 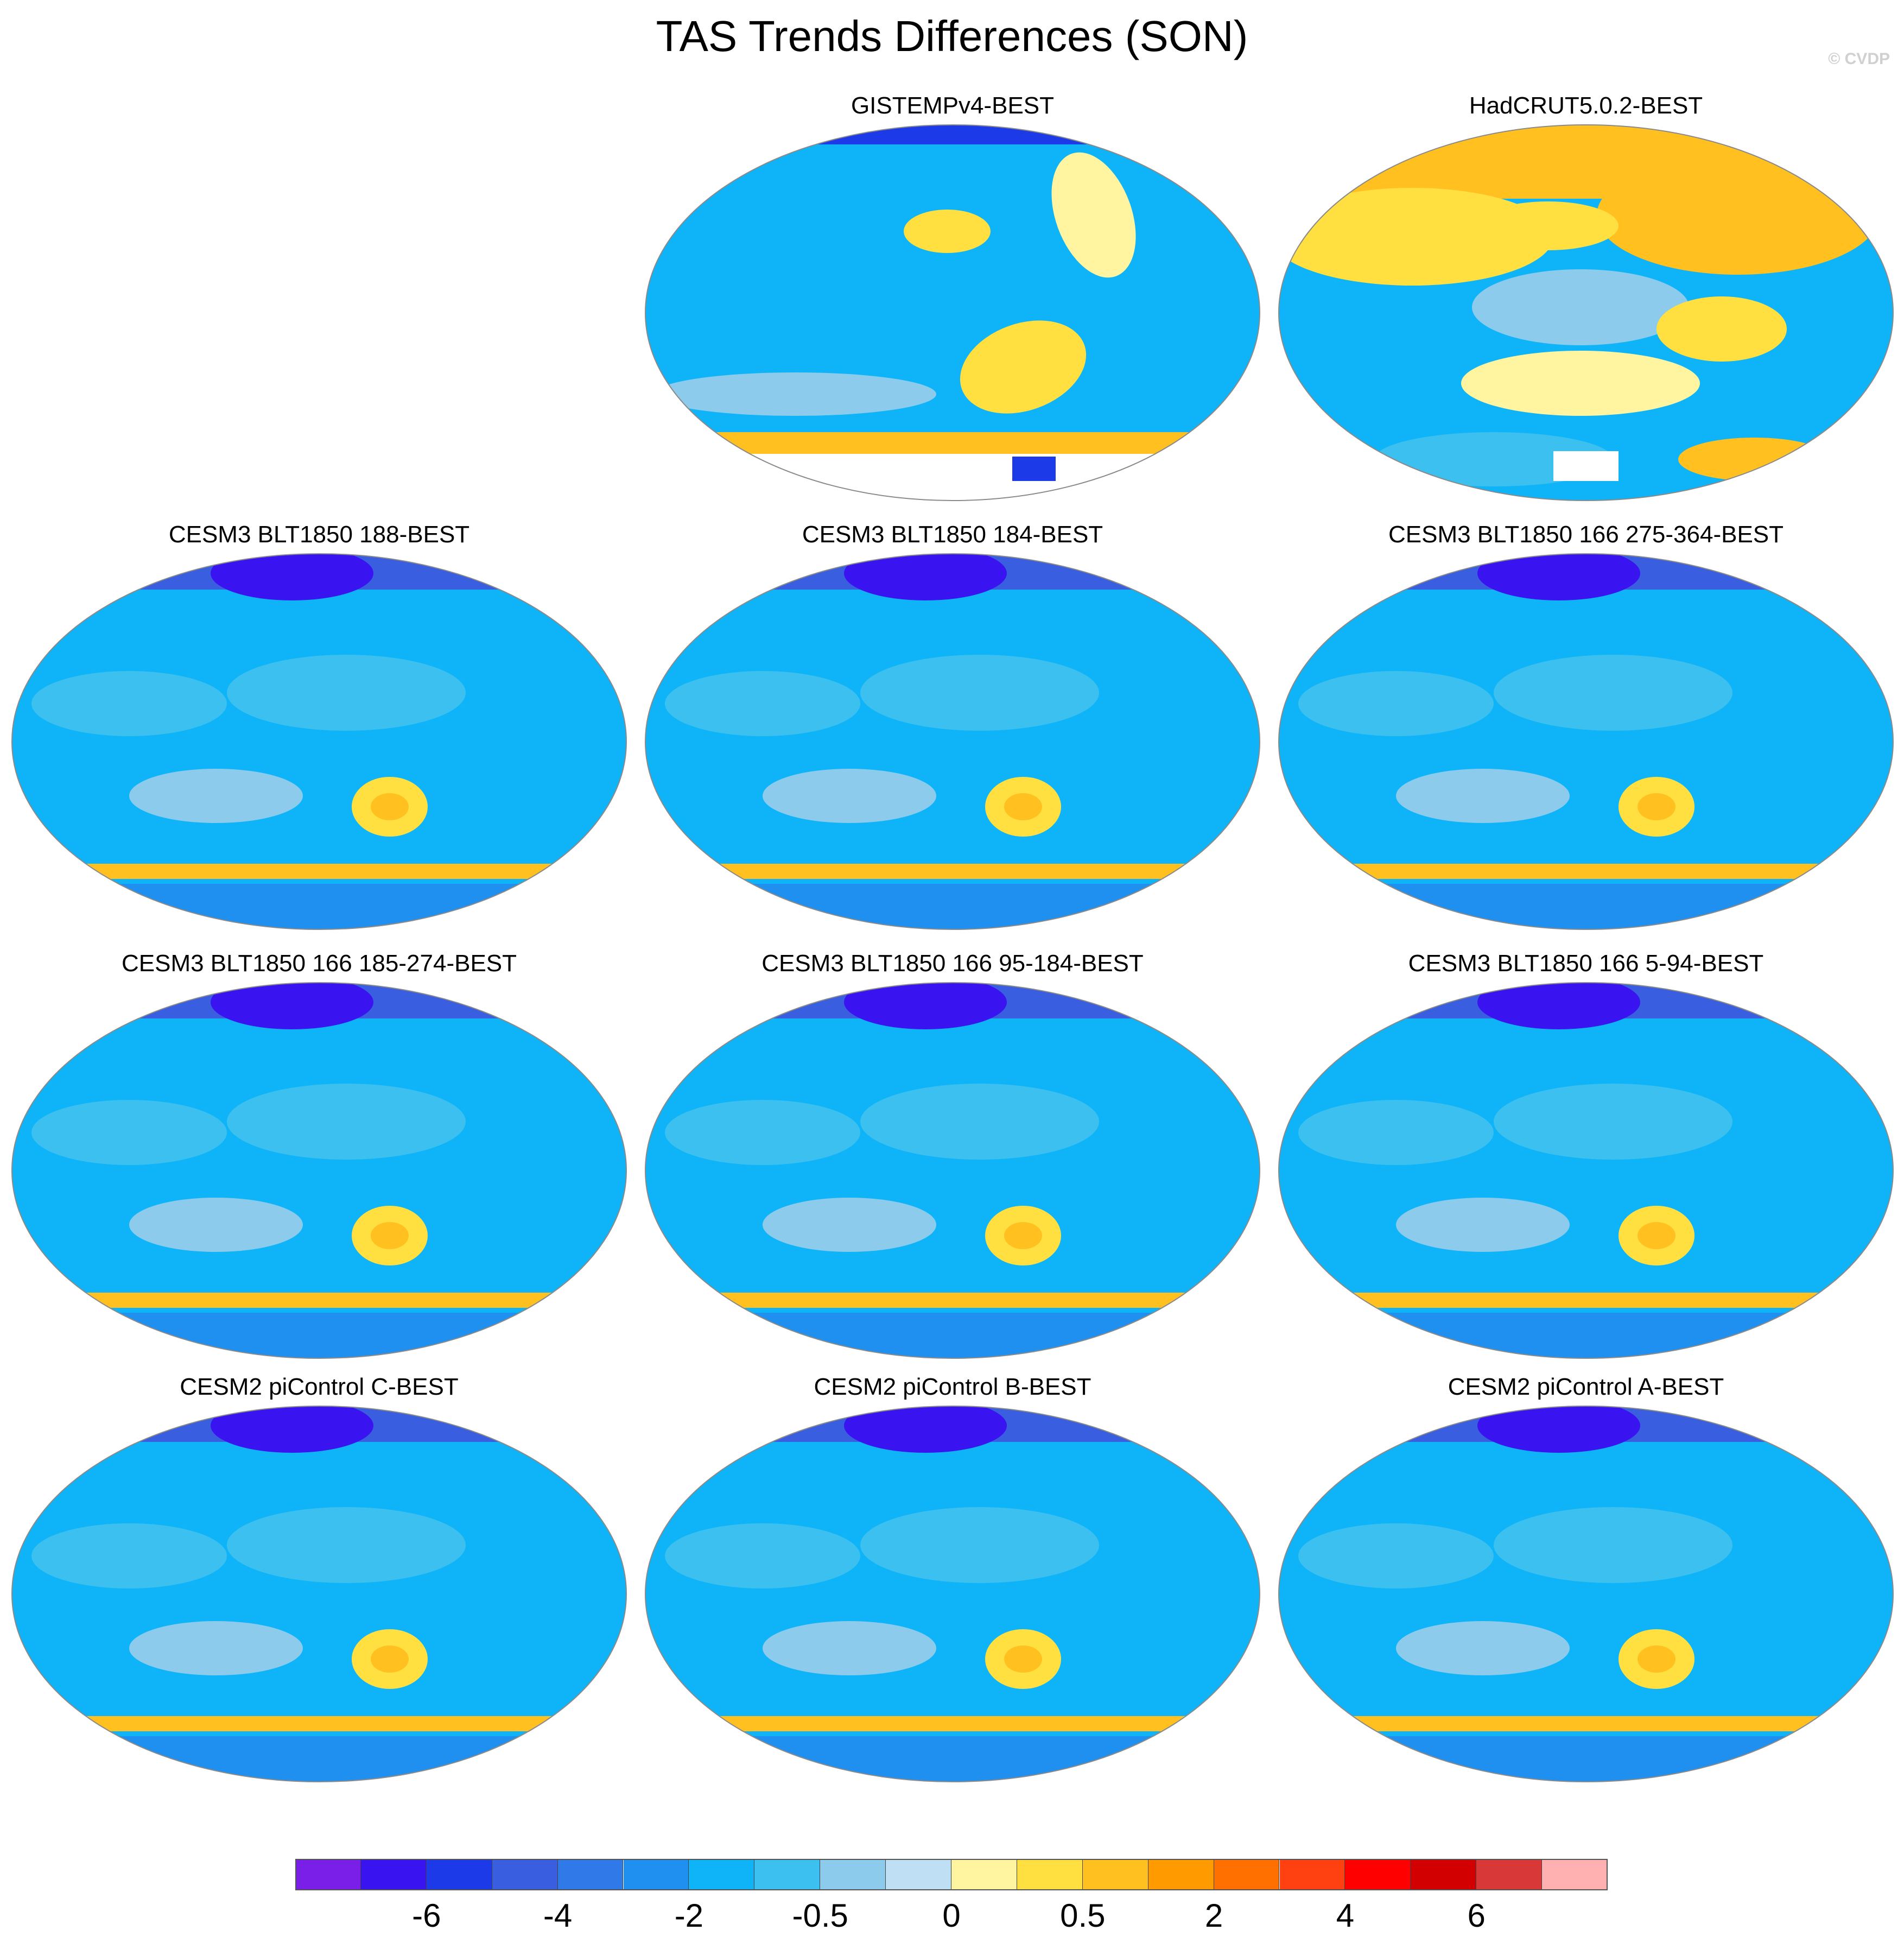 I want to click on panel-title: CESM3 BLT1850 188-BEST, so click(x=319, y=535).